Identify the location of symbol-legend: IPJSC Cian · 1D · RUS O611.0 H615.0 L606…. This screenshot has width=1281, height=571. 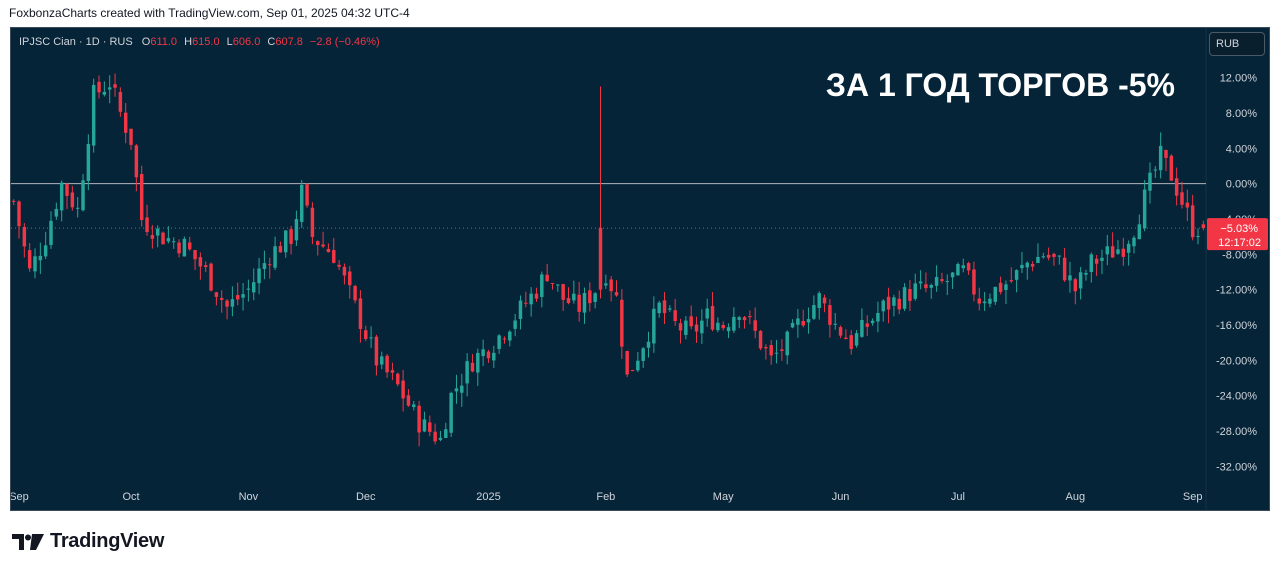
(199, 42).